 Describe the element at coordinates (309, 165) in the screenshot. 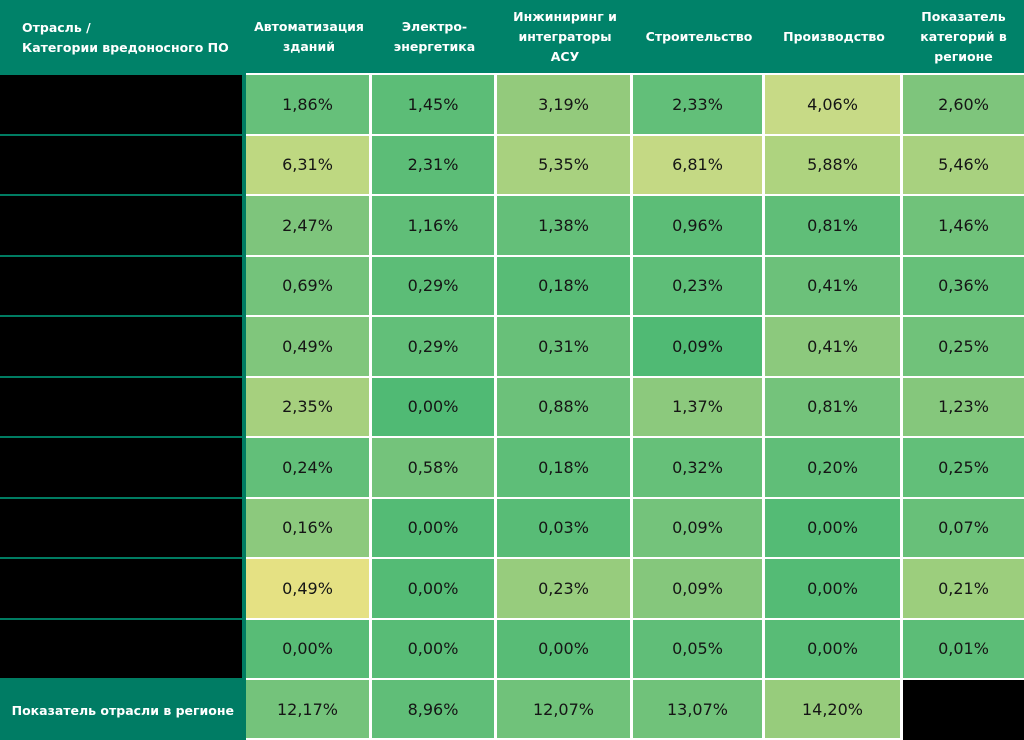

I see `heatmap-cell: 6,31%` at that location.